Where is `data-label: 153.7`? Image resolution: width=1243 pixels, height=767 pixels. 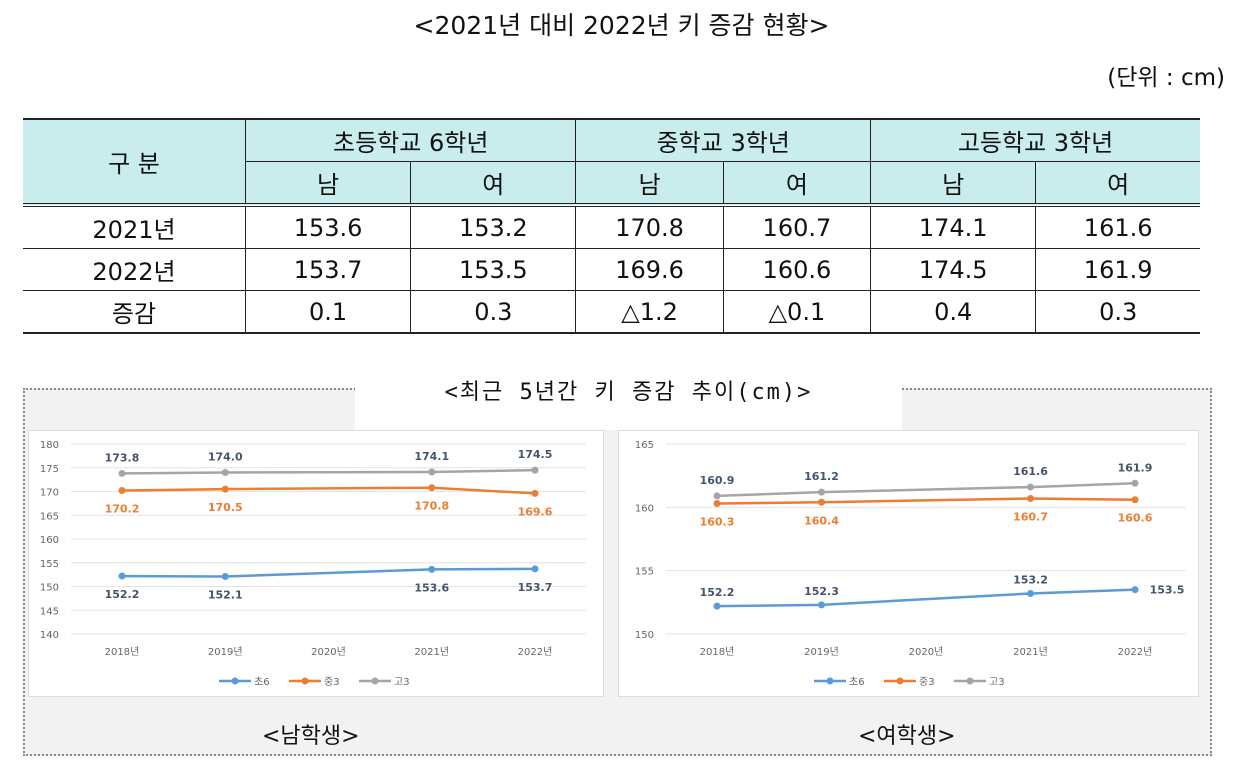 data-label: 153.7 is located at coordinates (535, 587).